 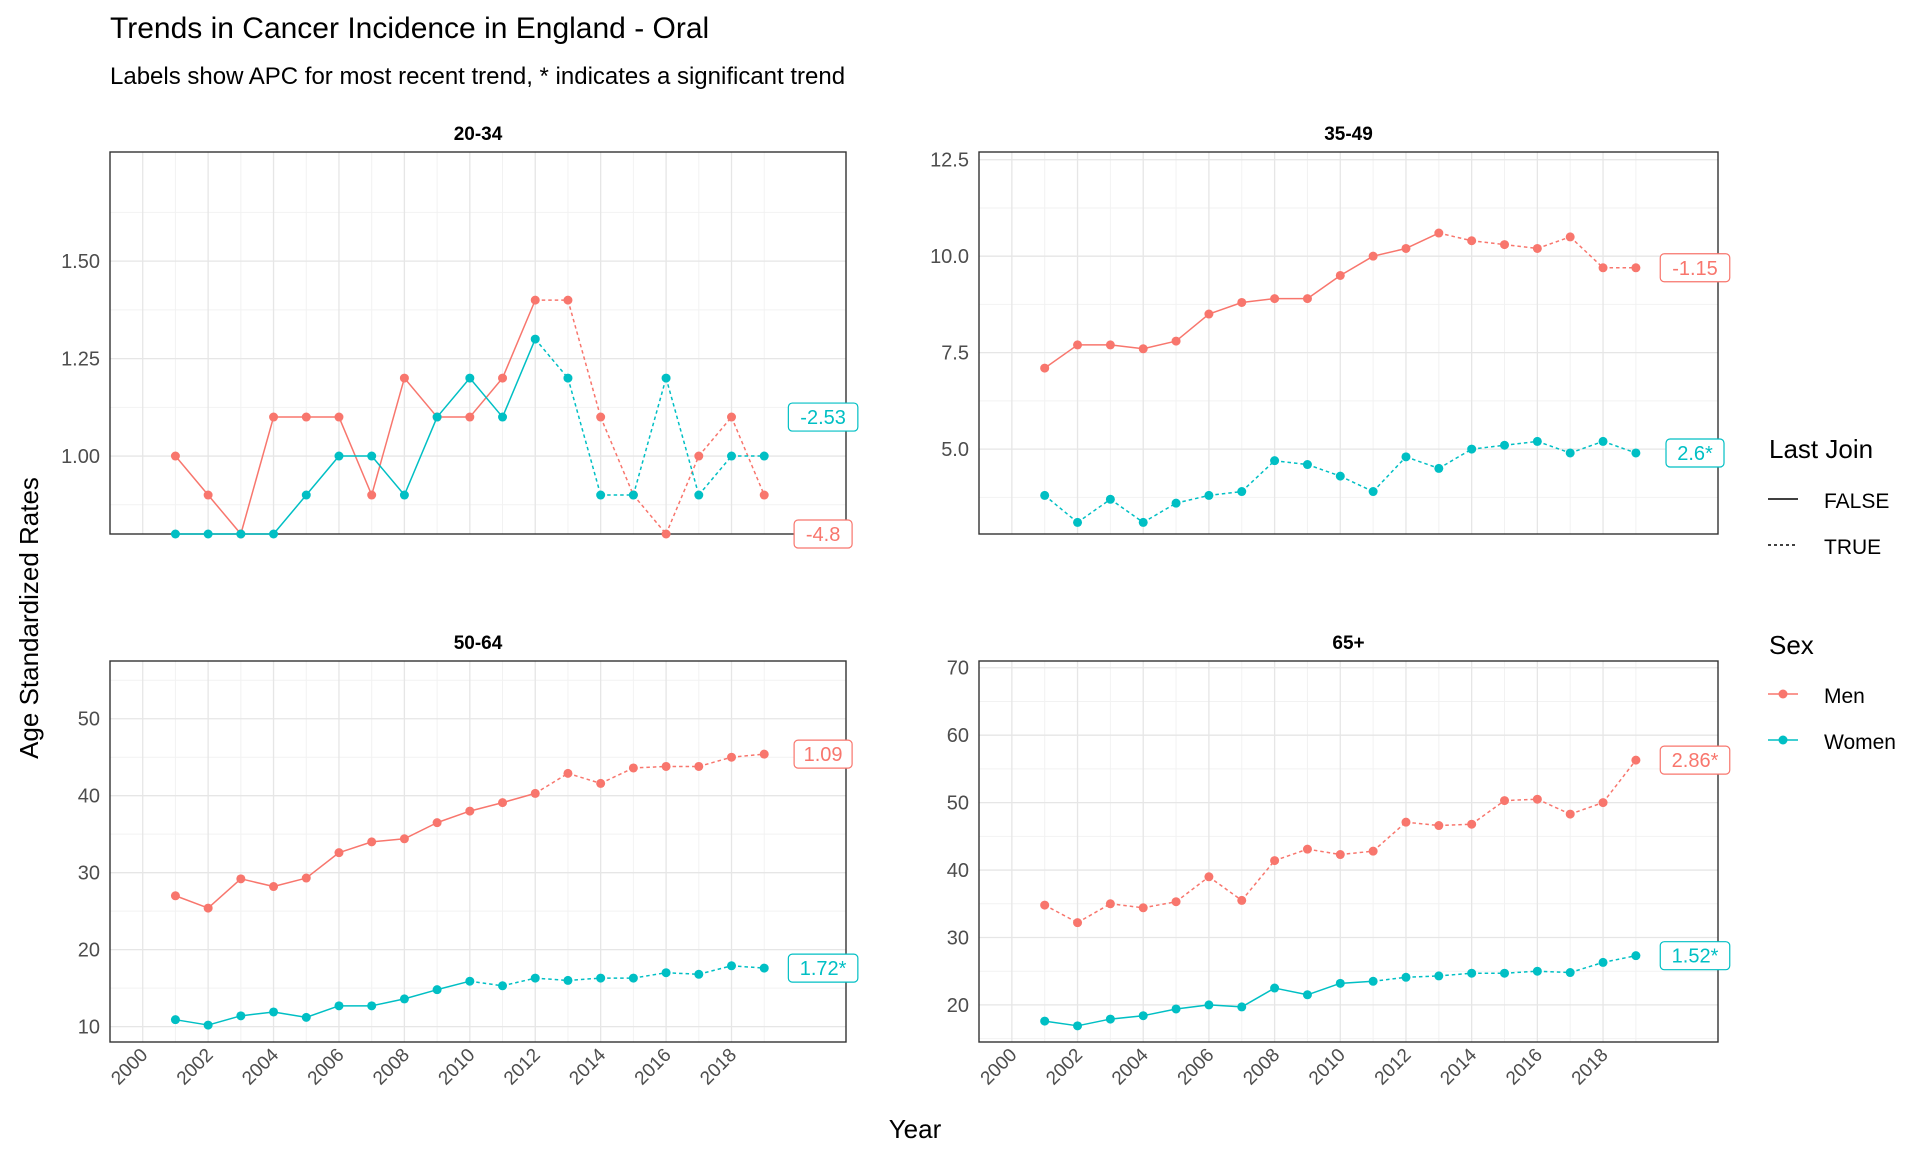 I want to click on apc-label-men: 2.86*, so click(x=1695, y=761).